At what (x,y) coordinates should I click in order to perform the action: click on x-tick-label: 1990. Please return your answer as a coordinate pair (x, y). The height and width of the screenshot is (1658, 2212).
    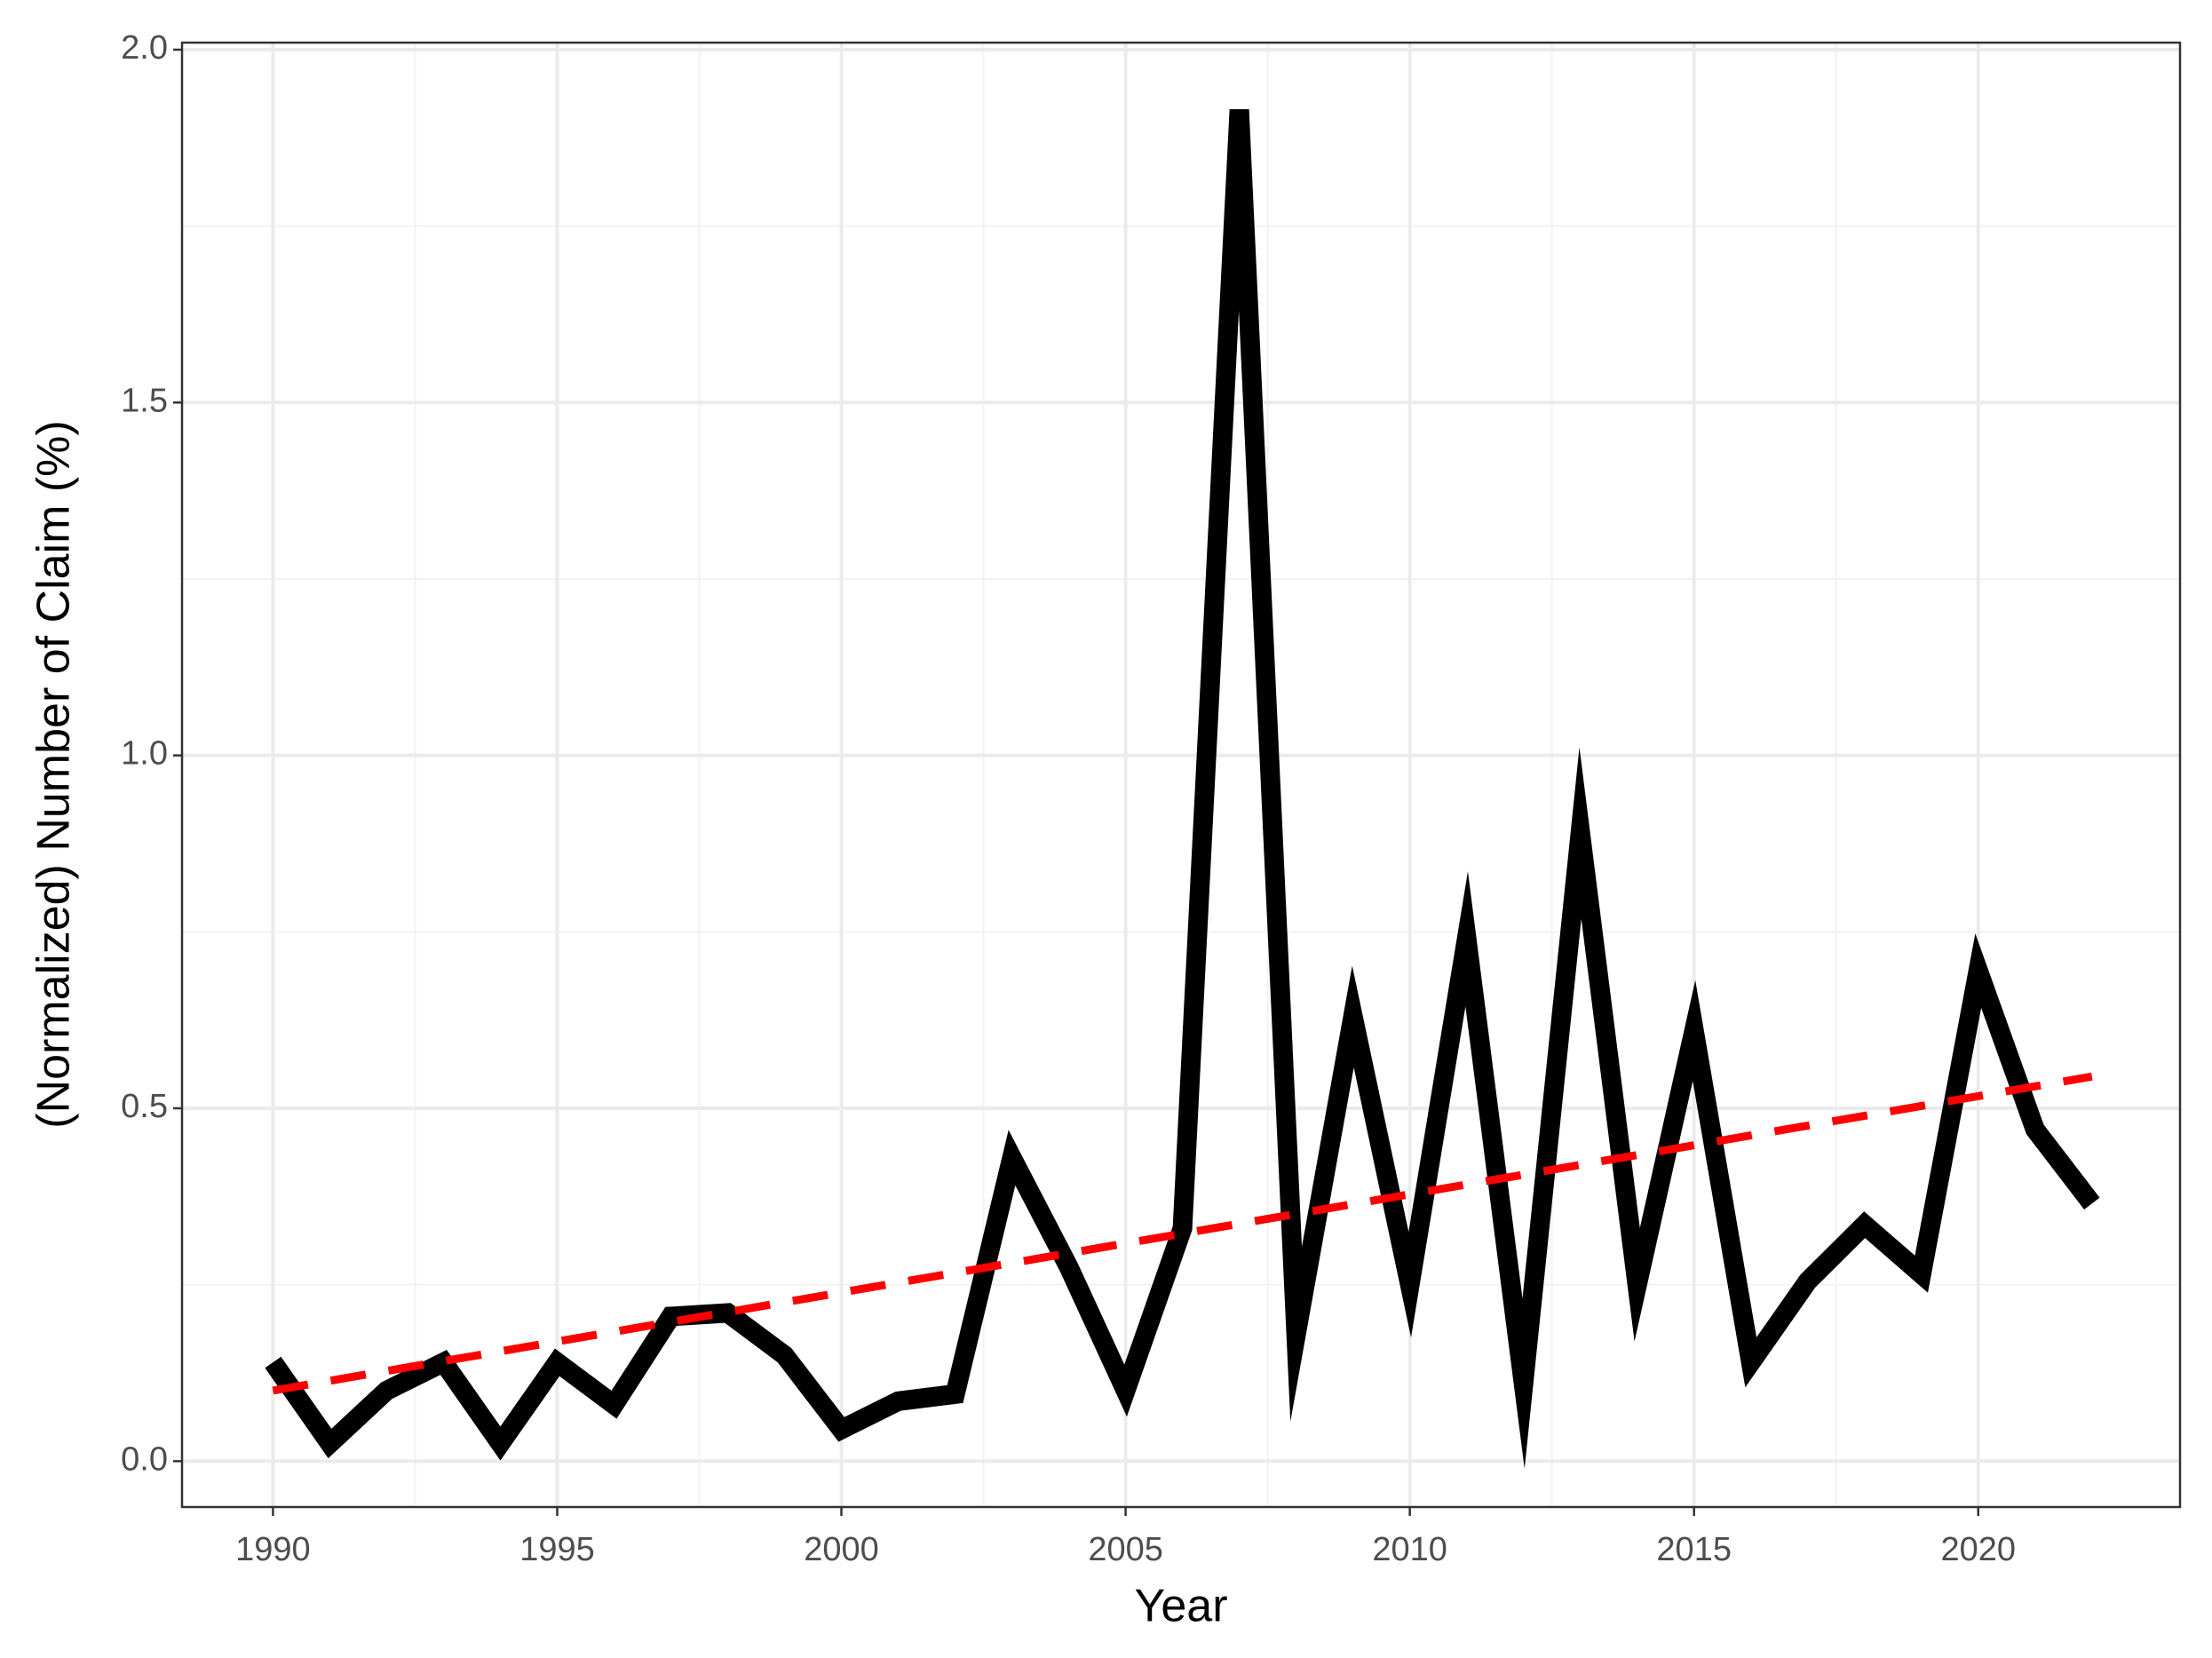
    Looking at the image, I should click on (273, 1549).